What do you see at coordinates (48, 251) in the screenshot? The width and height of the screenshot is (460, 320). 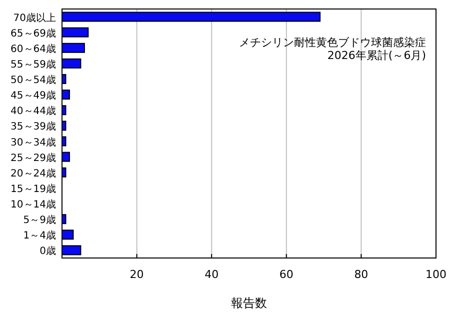 I see `y-tick-label: 0歳` at bounding box center [48, 251].